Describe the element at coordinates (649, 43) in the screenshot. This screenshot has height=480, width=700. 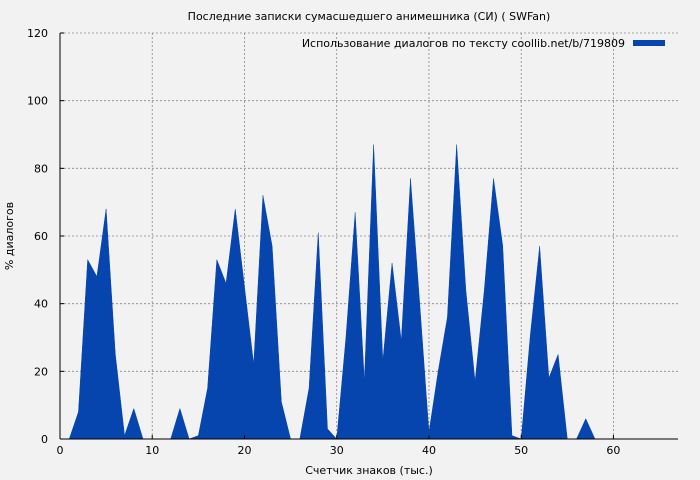
I see `legend-swatch` at that location.